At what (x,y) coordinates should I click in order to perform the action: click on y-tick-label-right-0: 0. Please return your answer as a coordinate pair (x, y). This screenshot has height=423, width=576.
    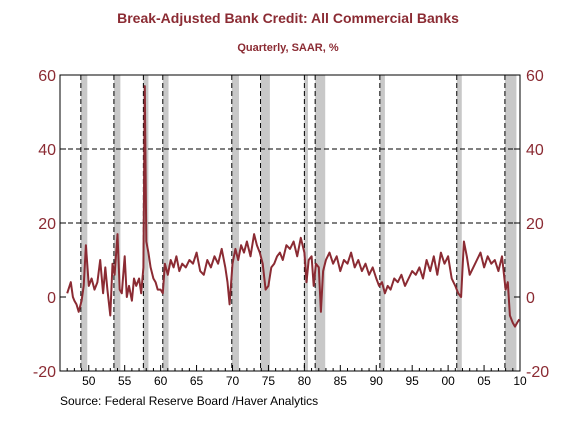
    Looking at the image, I should click on (530, 298).